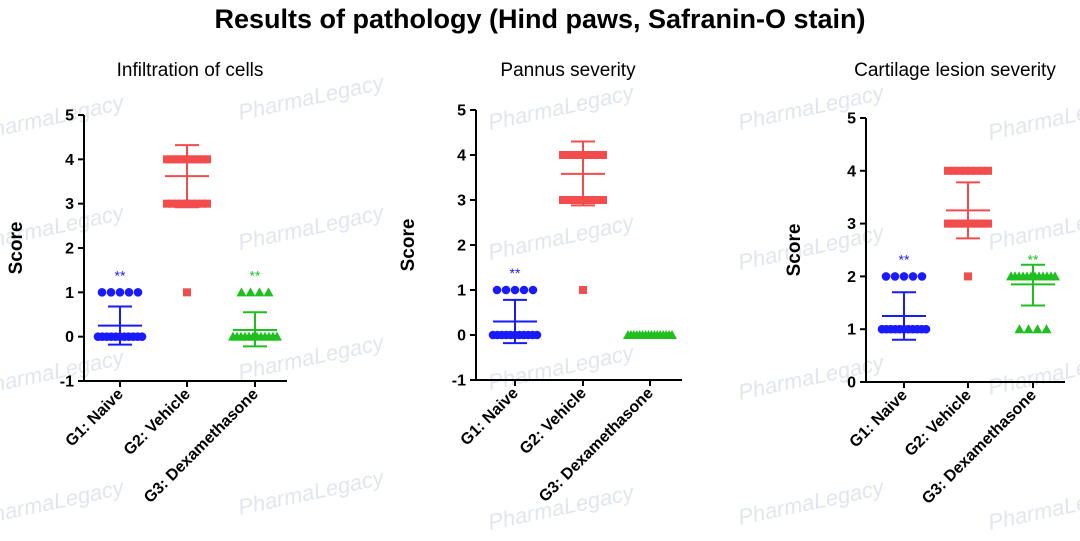 The height and width of the screenshot is (541, 1080). Describe the element at coordinates (955, 70) in the screenshot. I see `panel-title: Cartilage lesion severity` at that location.